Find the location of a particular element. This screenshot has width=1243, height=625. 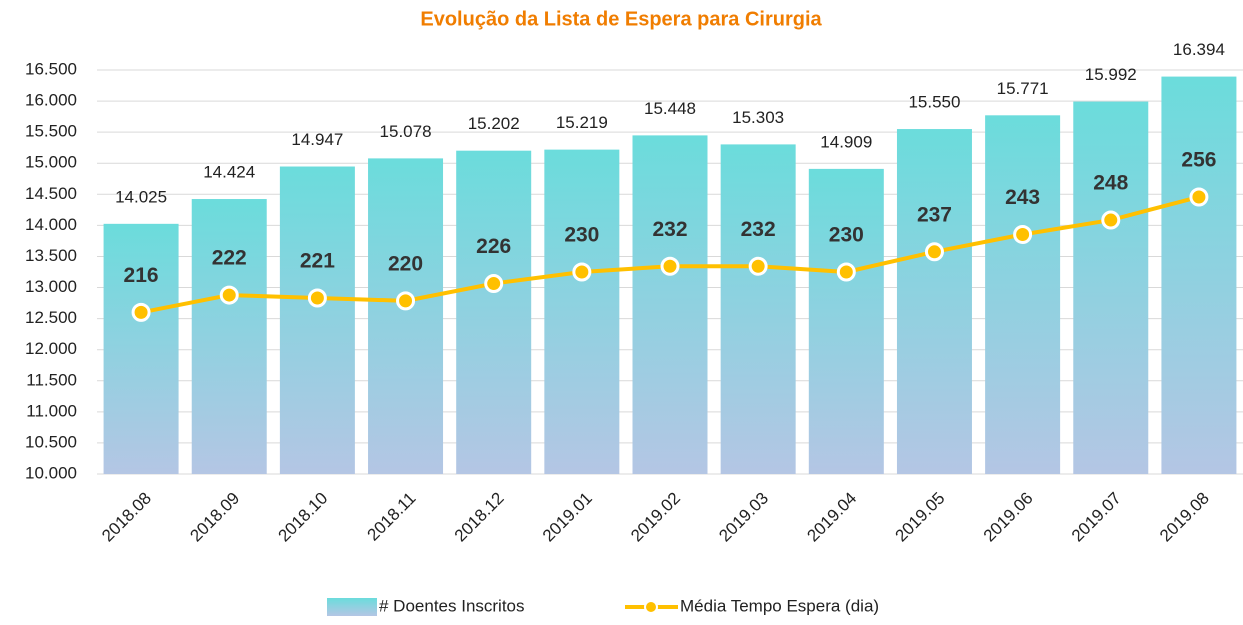

y-tick-label: 15.000 is located at coordinates (51, 162).